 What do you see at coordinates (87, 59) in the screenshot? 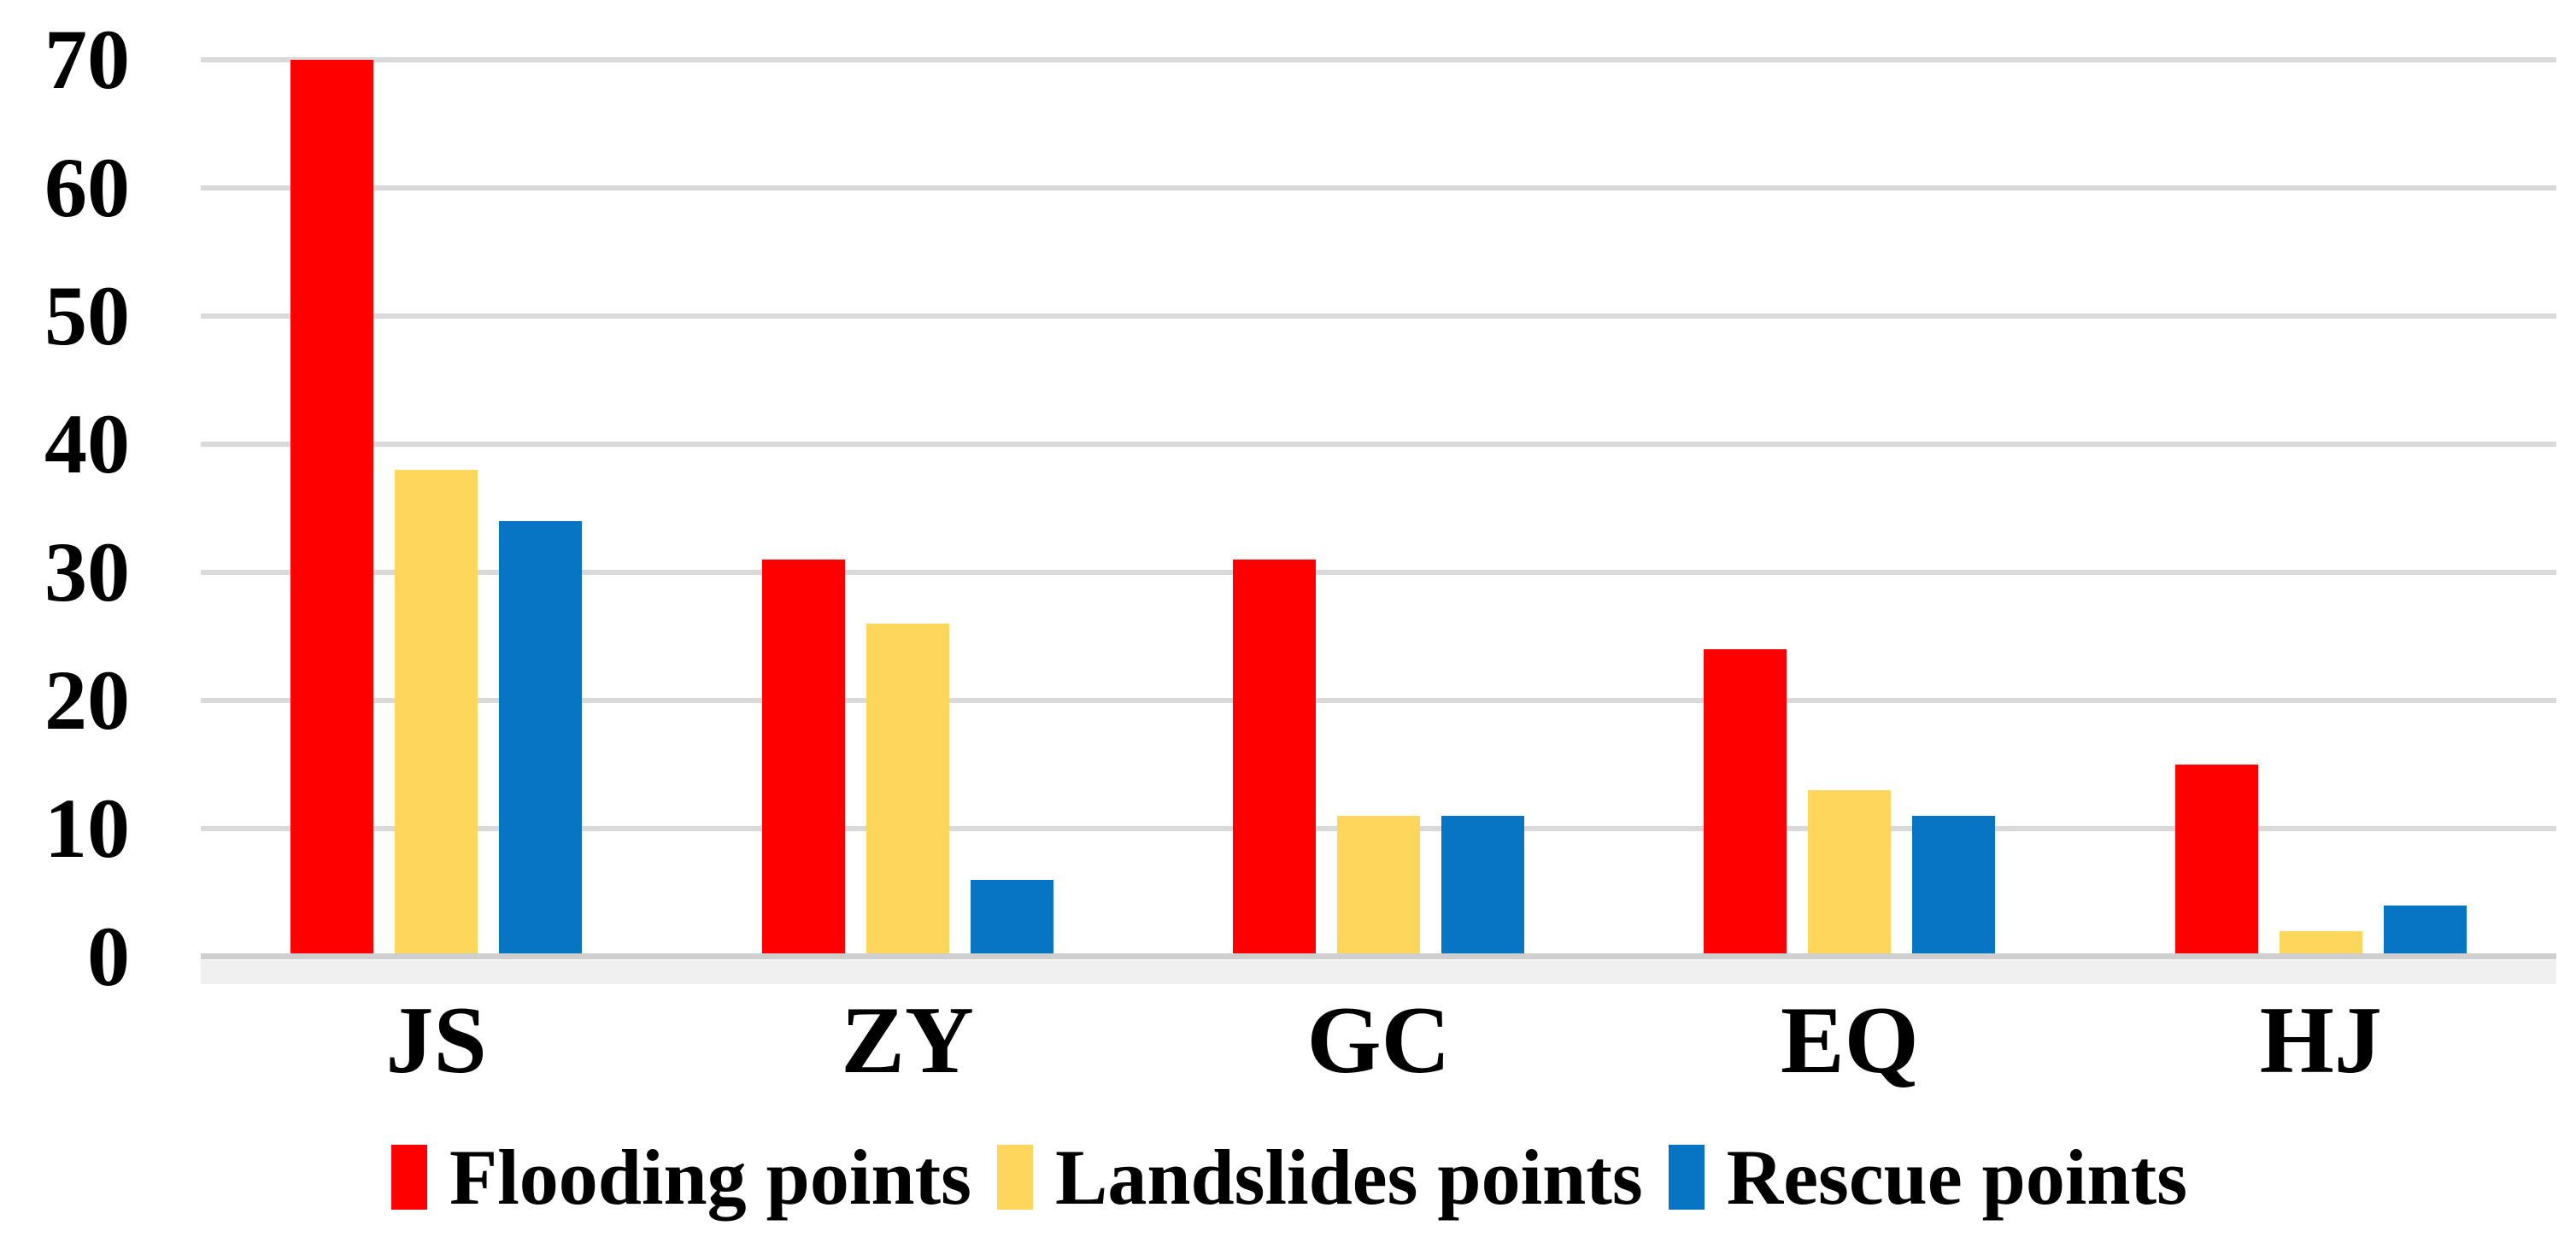
I see `y-tick-label-70: 70` at bounding box center [87, 59].